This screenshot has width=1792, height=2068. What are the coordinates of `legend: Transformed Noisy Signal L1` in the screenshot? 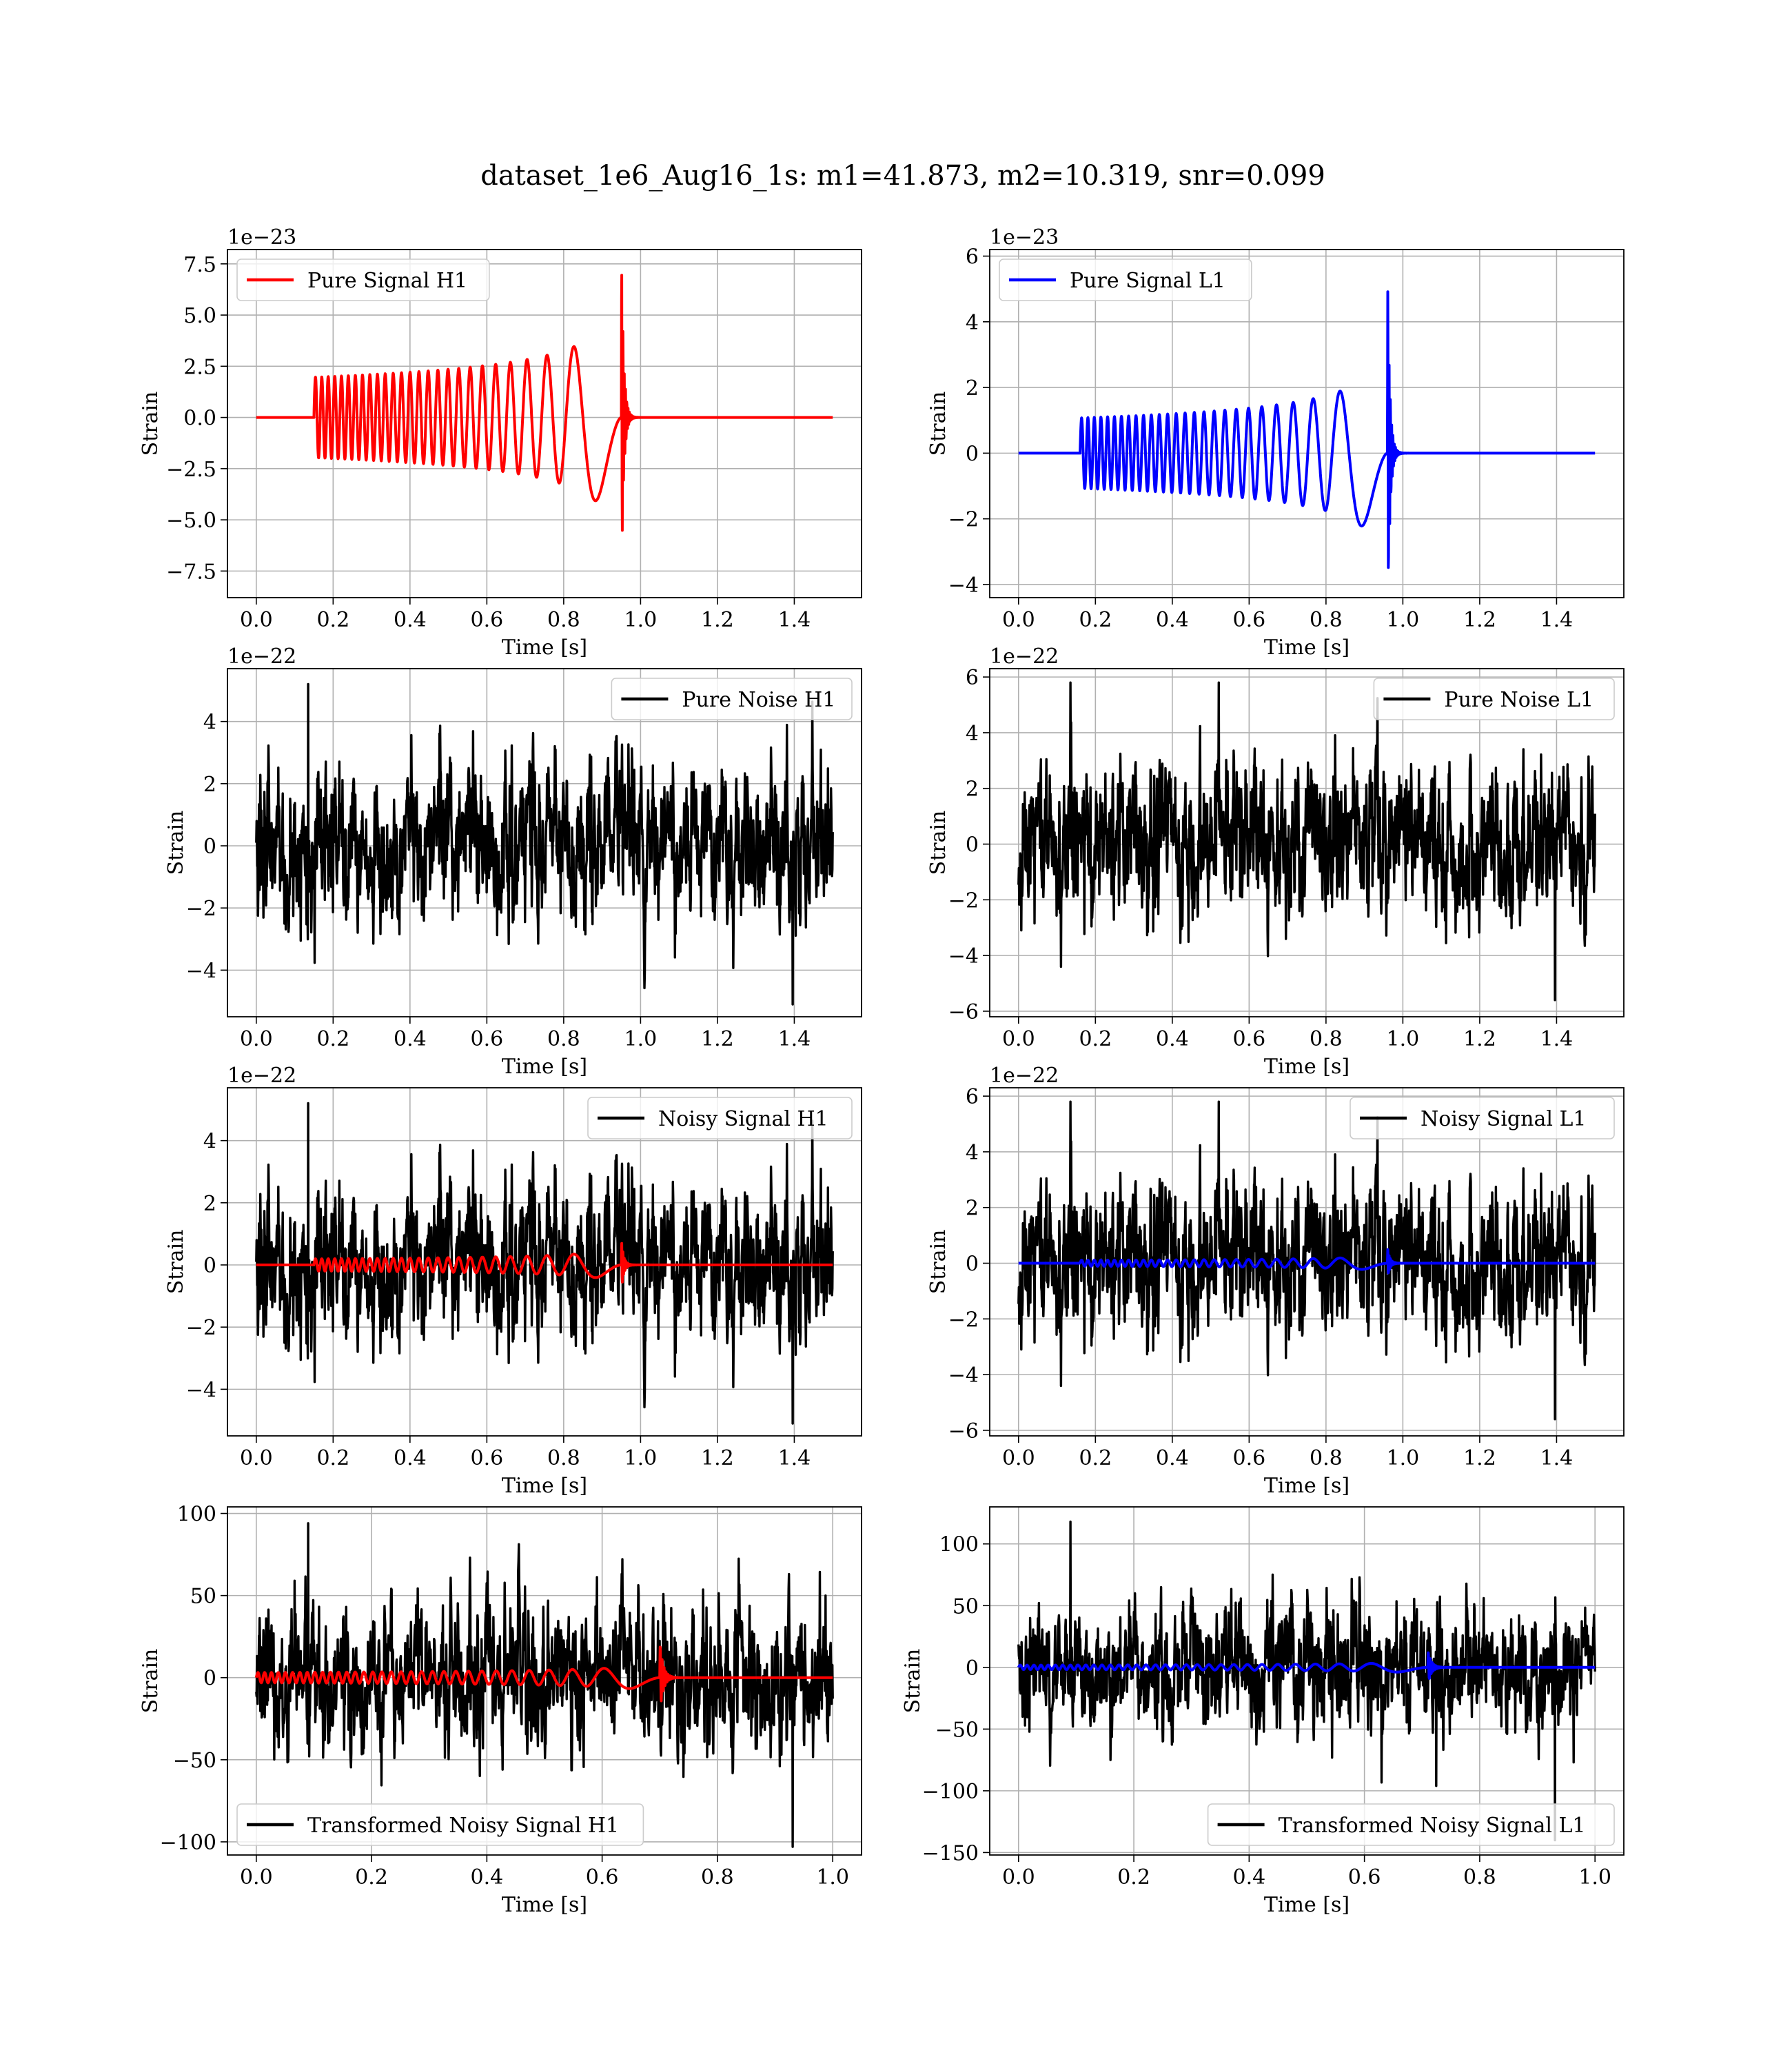 It's located at (1411, 1824).